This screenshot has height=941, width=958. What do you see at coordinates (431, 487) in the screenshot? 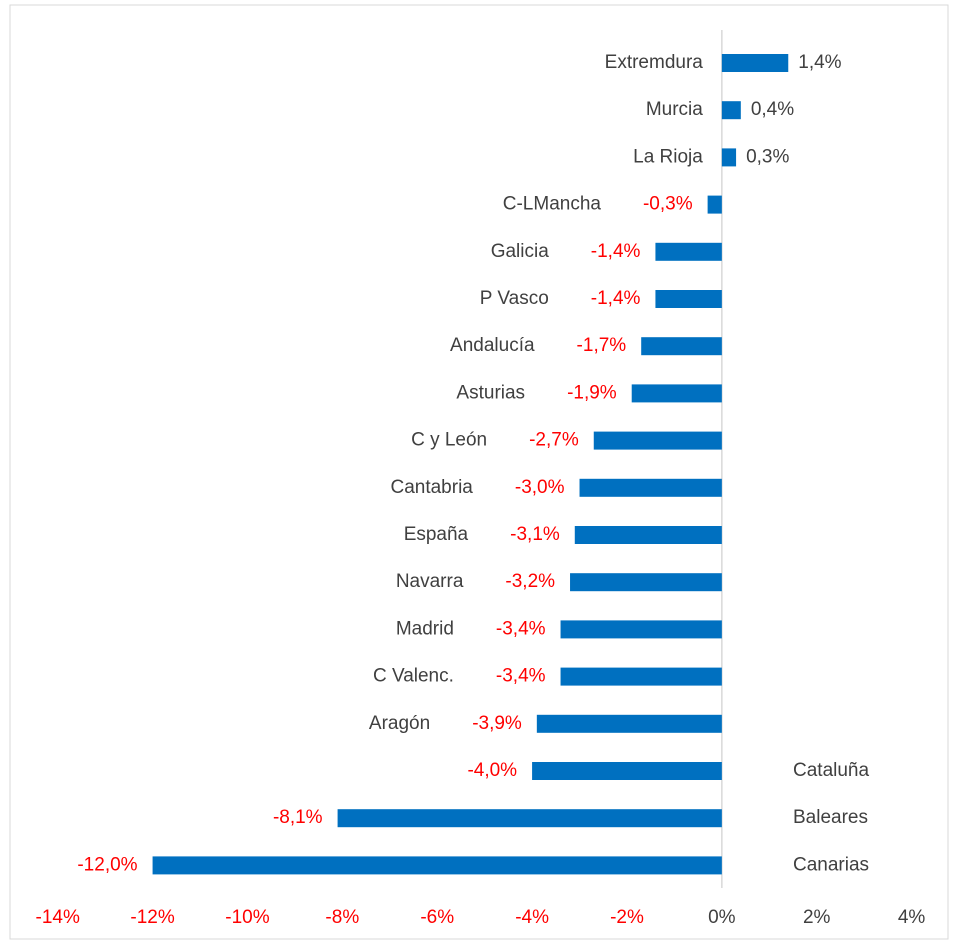
I see `category-label: Cantabria` at bounding box center [431, 487].